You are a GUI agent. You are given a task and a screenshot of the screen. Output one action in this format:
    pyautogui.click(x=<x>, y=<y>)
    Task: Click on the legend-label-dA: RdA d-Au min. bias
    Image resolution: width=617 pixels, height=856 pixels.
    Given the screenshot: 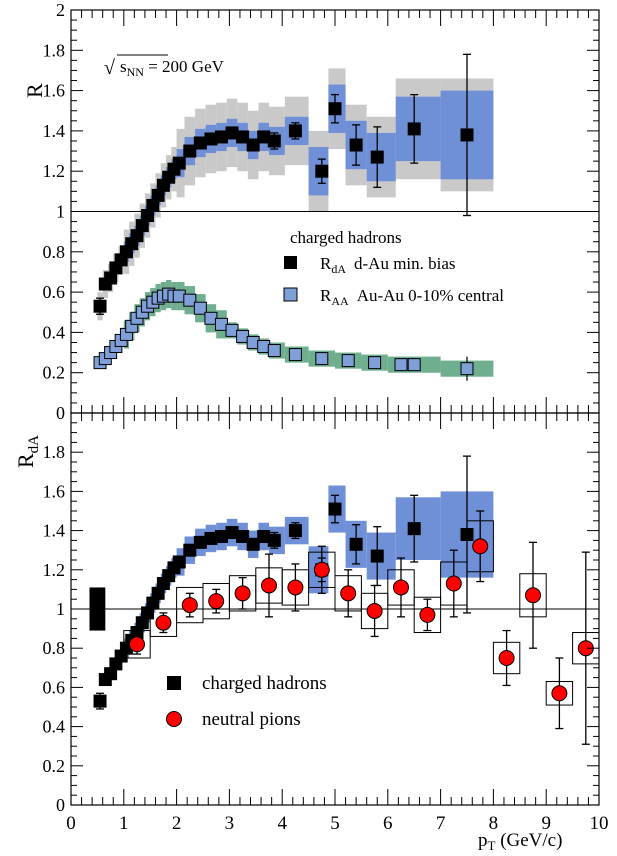 What is the action you would take?
    pyautogui.click(x=388, y=265)
    